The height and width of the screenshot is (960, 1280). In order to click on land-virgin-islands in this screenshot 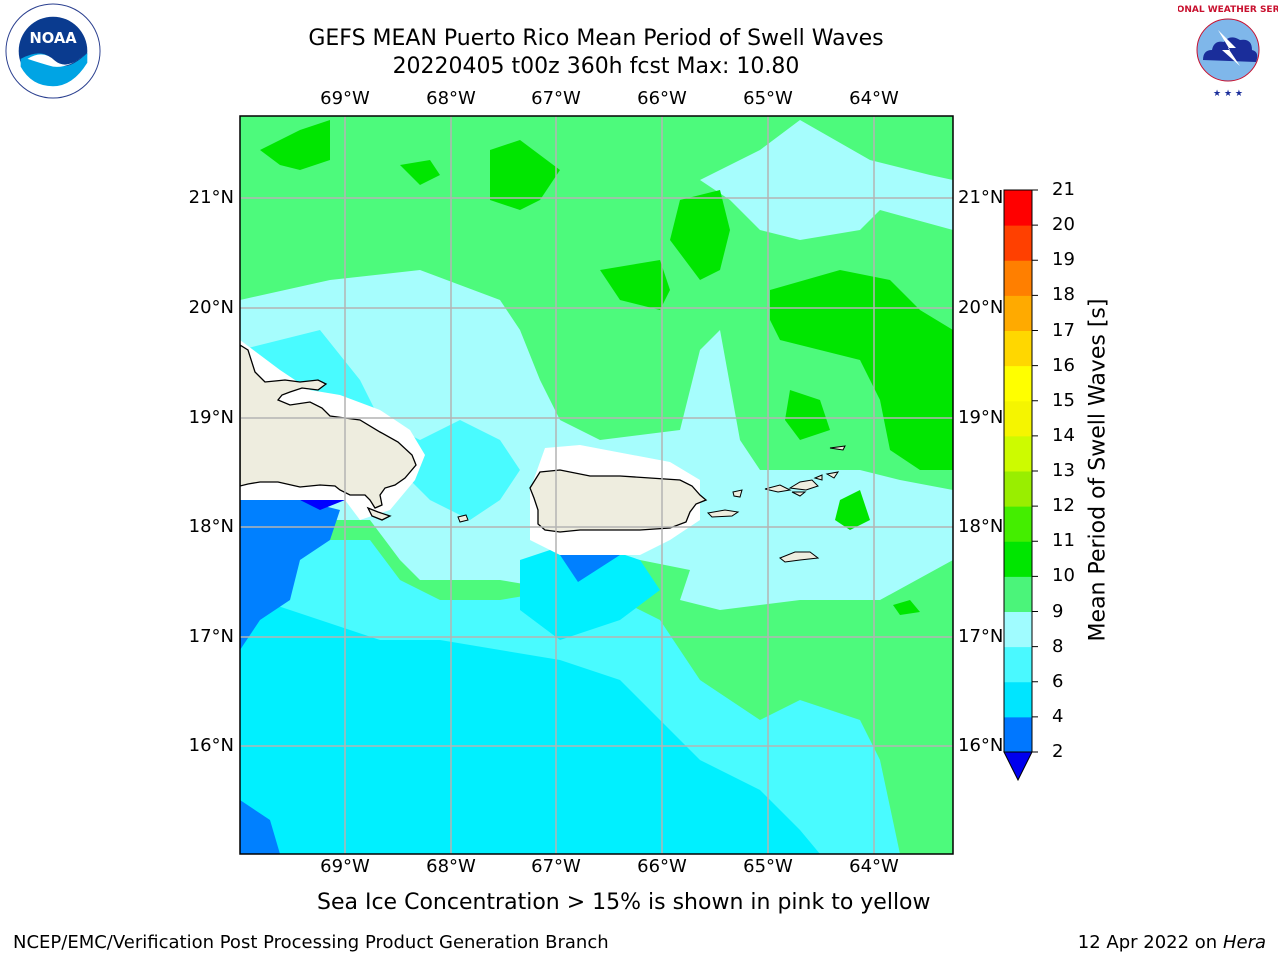, I will do `click(791, 488)`.